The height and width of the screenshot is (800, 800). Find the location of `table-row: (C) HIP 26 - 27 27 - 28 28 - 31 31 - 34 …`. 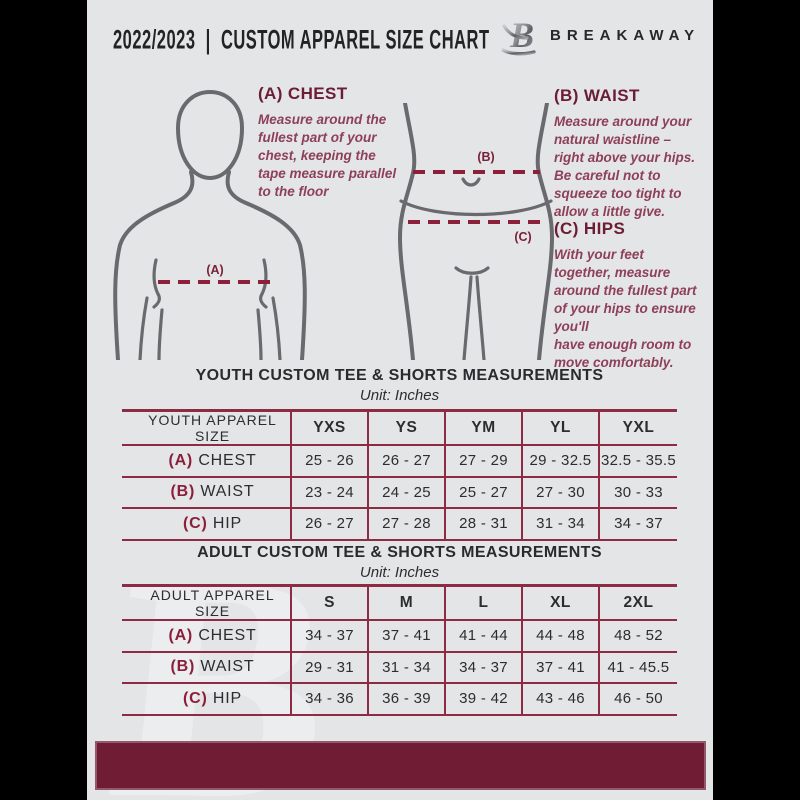

table-row: (C) HIP 26 - 27 27 - 28 28 - 31 31 - 34 … is located at coordinates (399, 524).